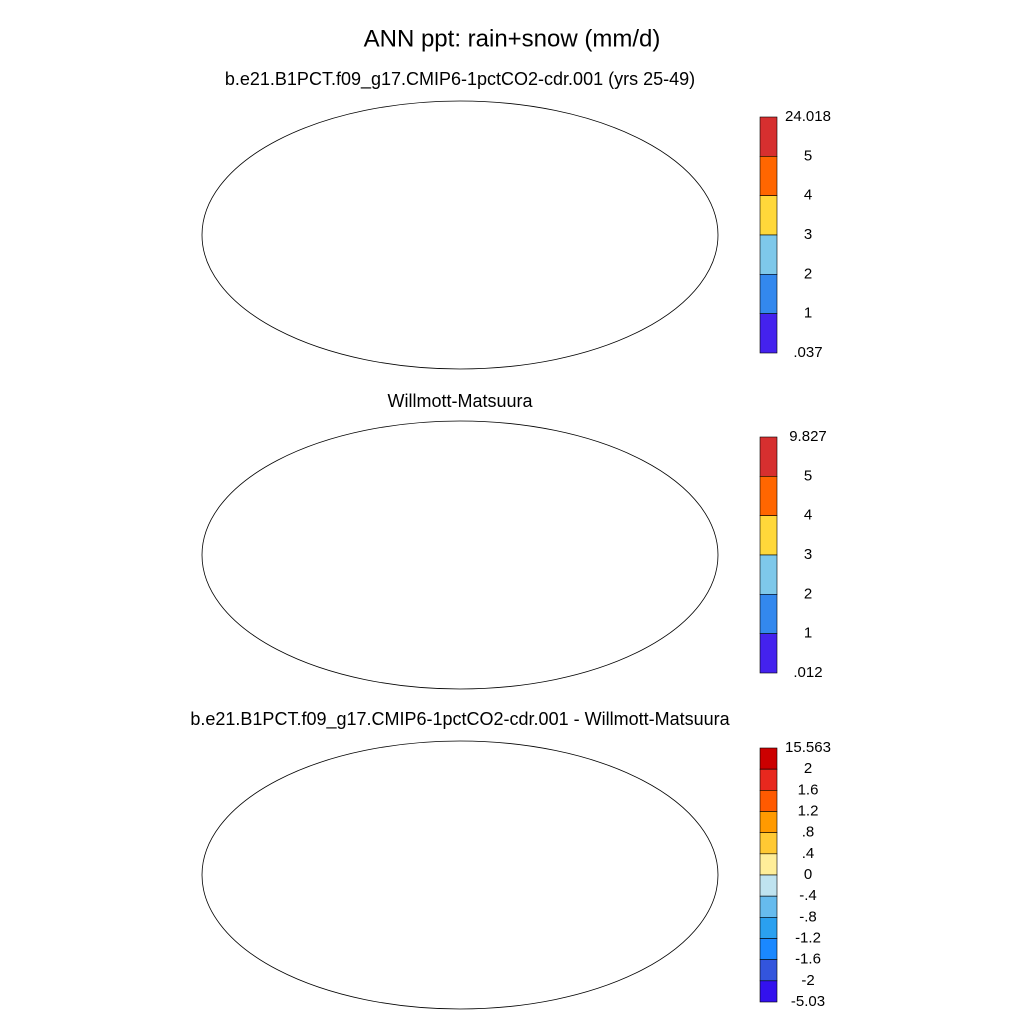  I want to click on colorbar-label: 1.2, so click(808, 810).